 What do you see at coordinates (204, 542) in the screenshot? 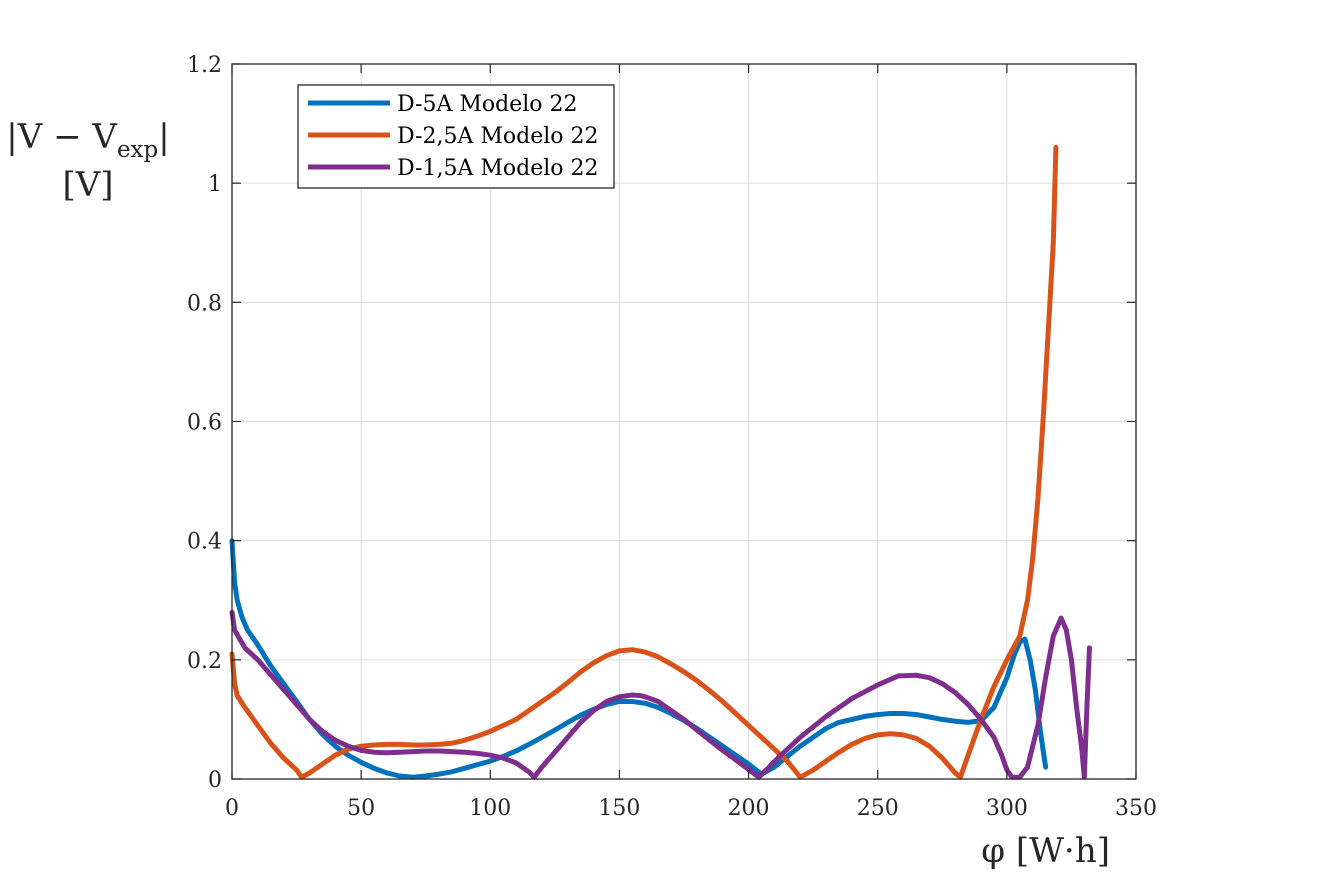
I see `y-tick-label: 0.4` at bounding box center [204, 542].